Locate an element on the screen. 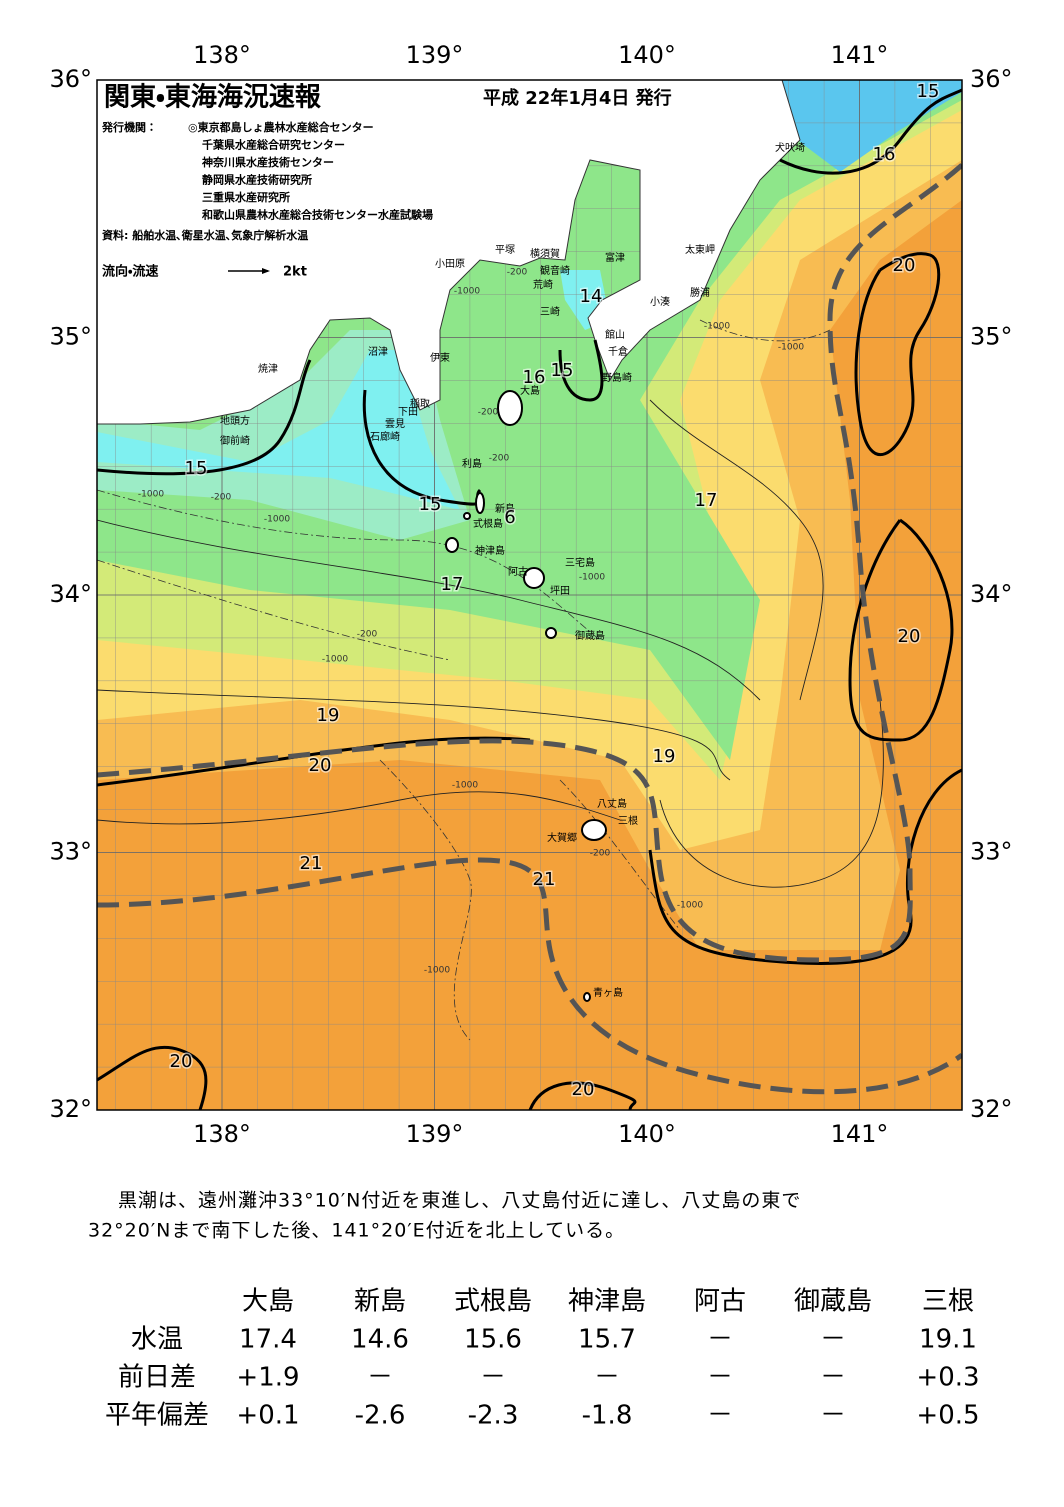 The width and height of the screenshot is (1064, 1507). place-label: 館山 is located at coordinates (615, 334).